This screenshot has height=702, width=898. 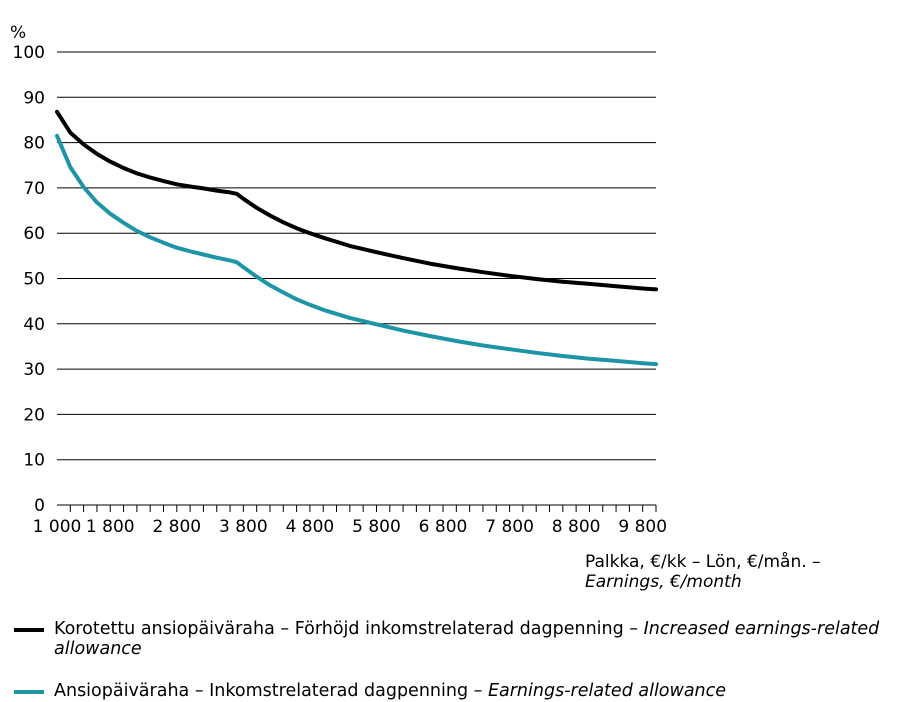 I want to click on legend-label-italic: Increased earnings-related allowance, so click(x=467, y=639).